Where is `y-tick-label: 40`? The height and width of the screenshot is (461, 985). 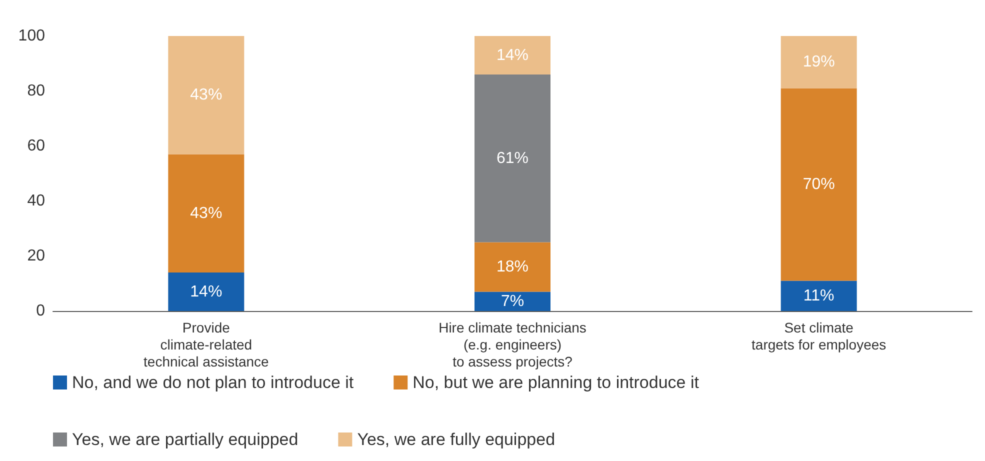
y-tick-label: 40 is located at coordinates (36, 201).